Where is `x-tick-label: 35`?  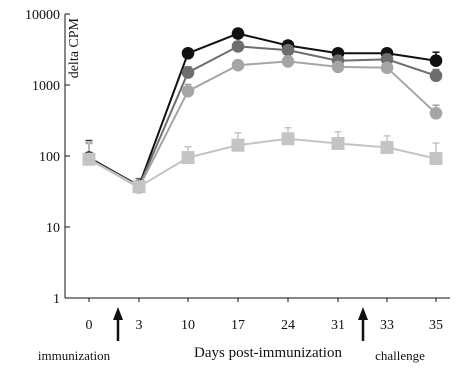 x-tick-label: 35 is located at coordinates (436, 325).